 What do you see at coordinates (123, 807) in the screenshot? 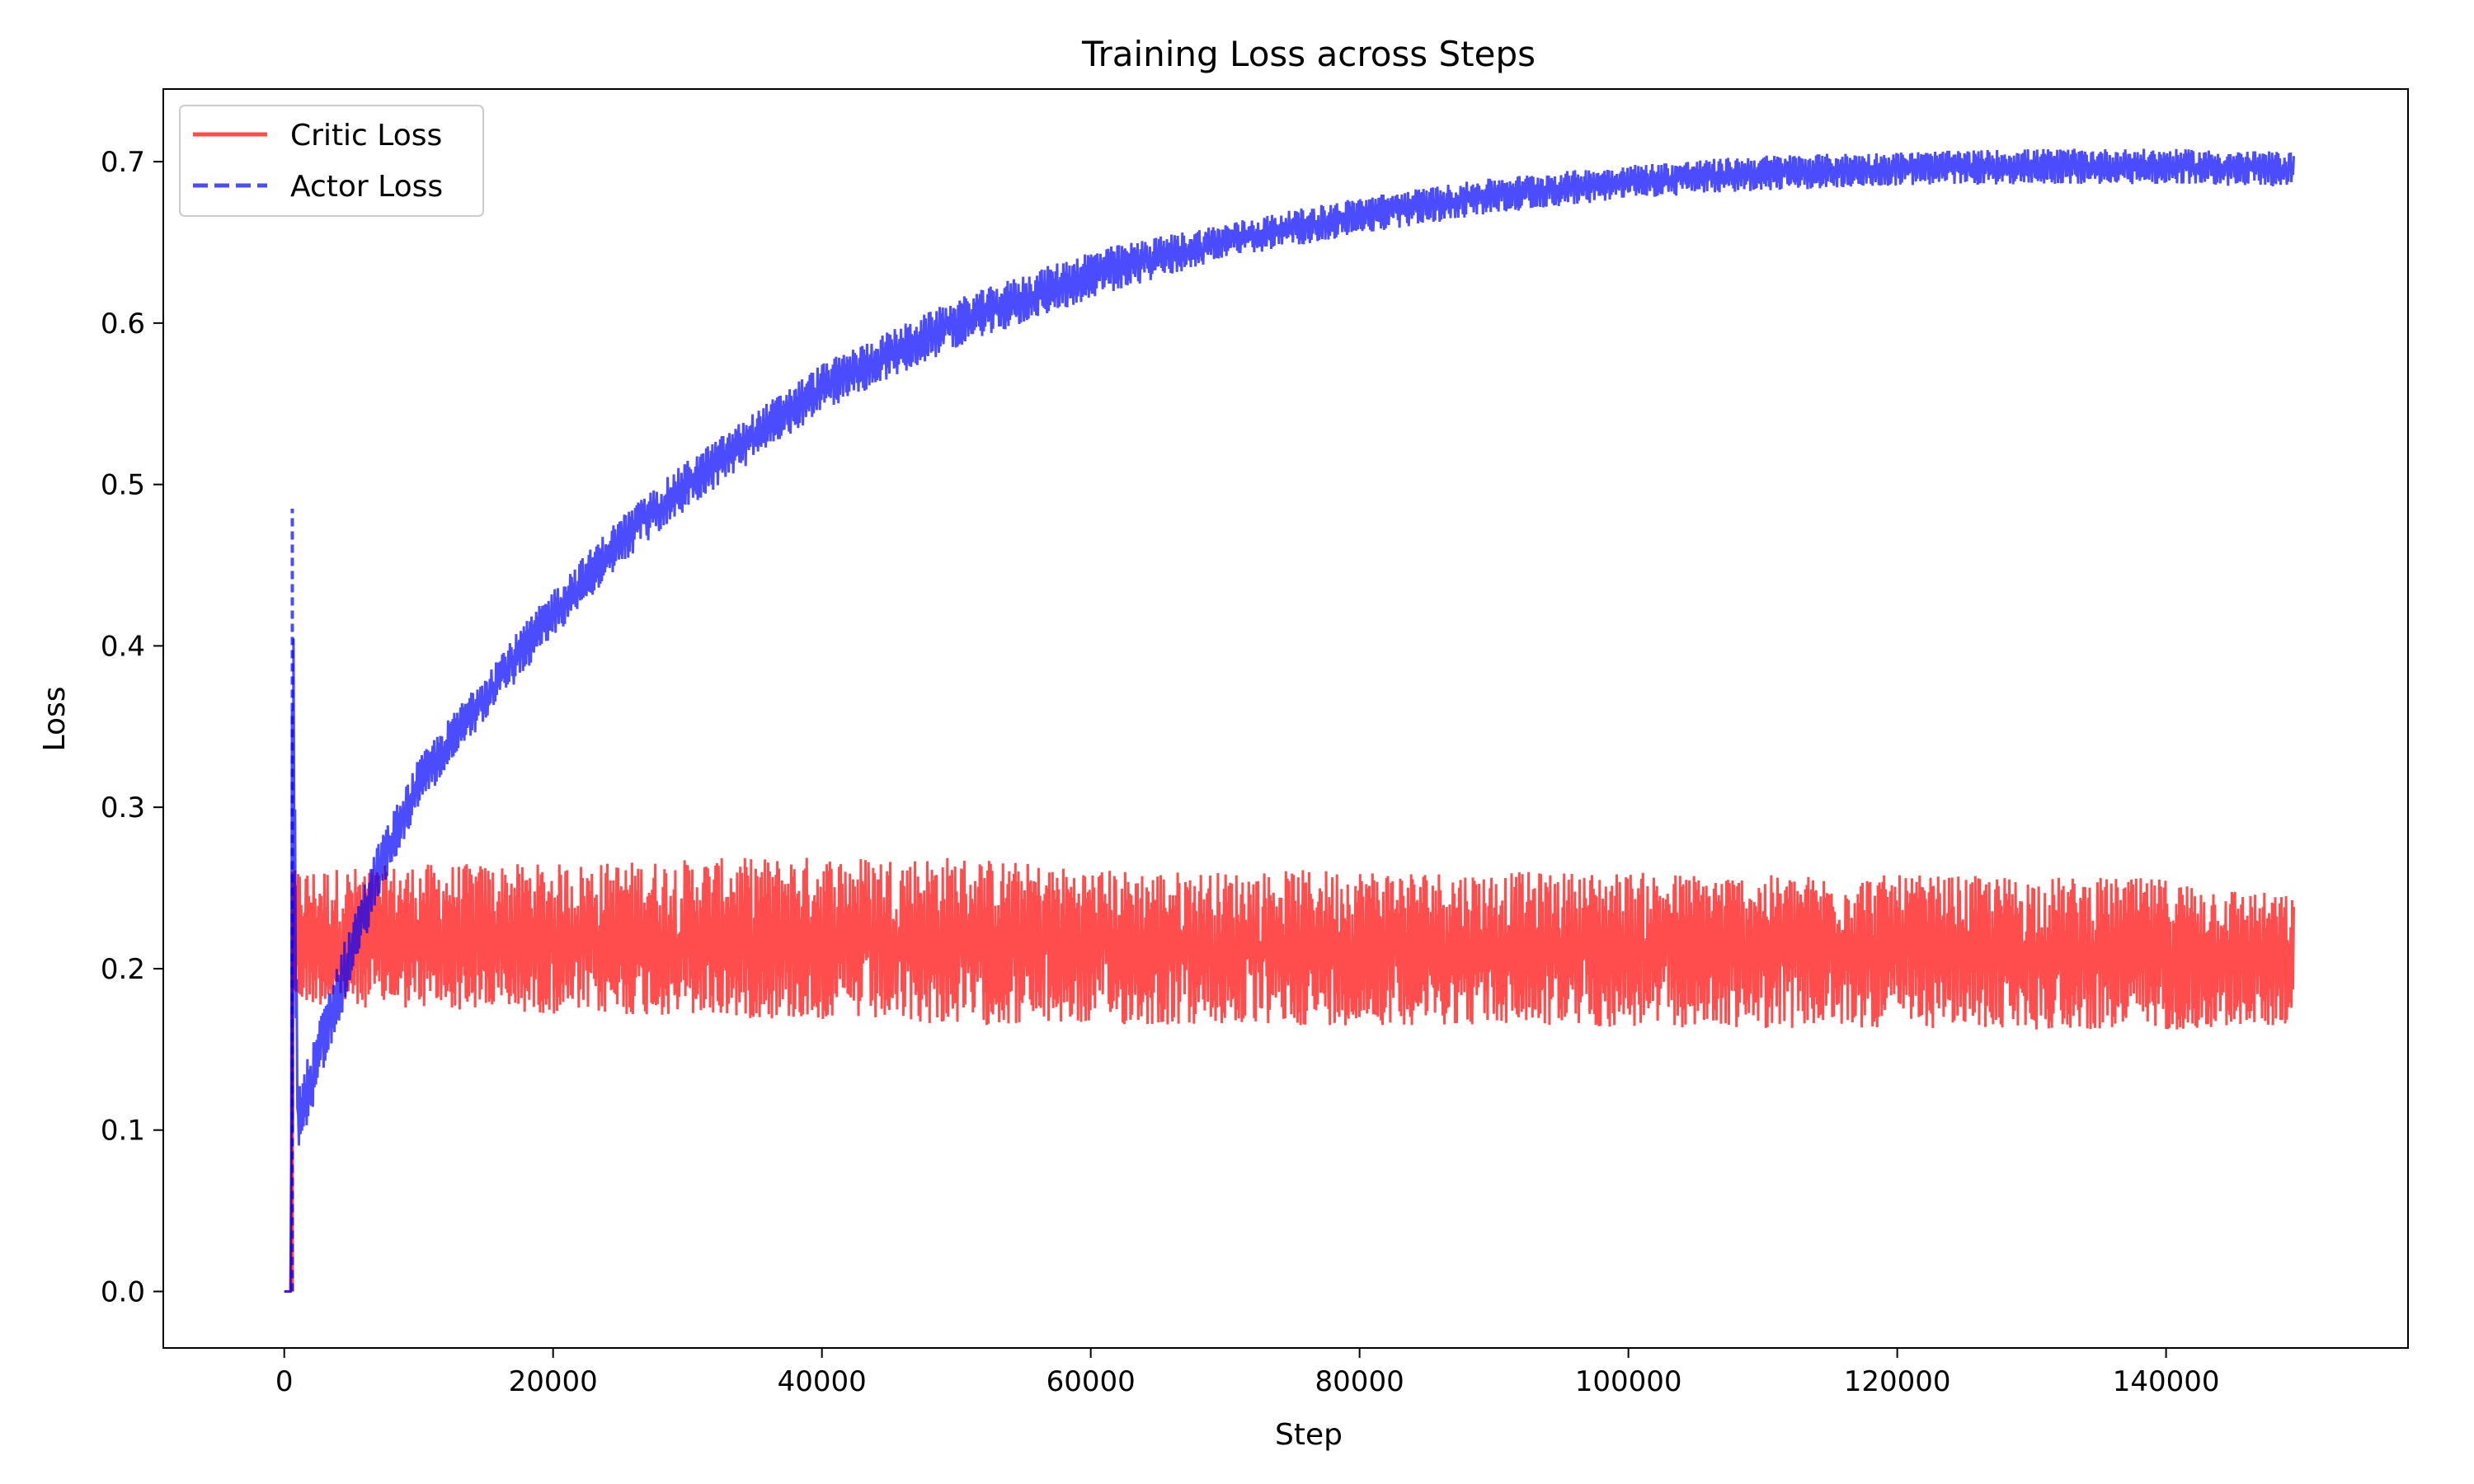
I see `y-tick-label: 0.3` at bounding box center [123, 807].